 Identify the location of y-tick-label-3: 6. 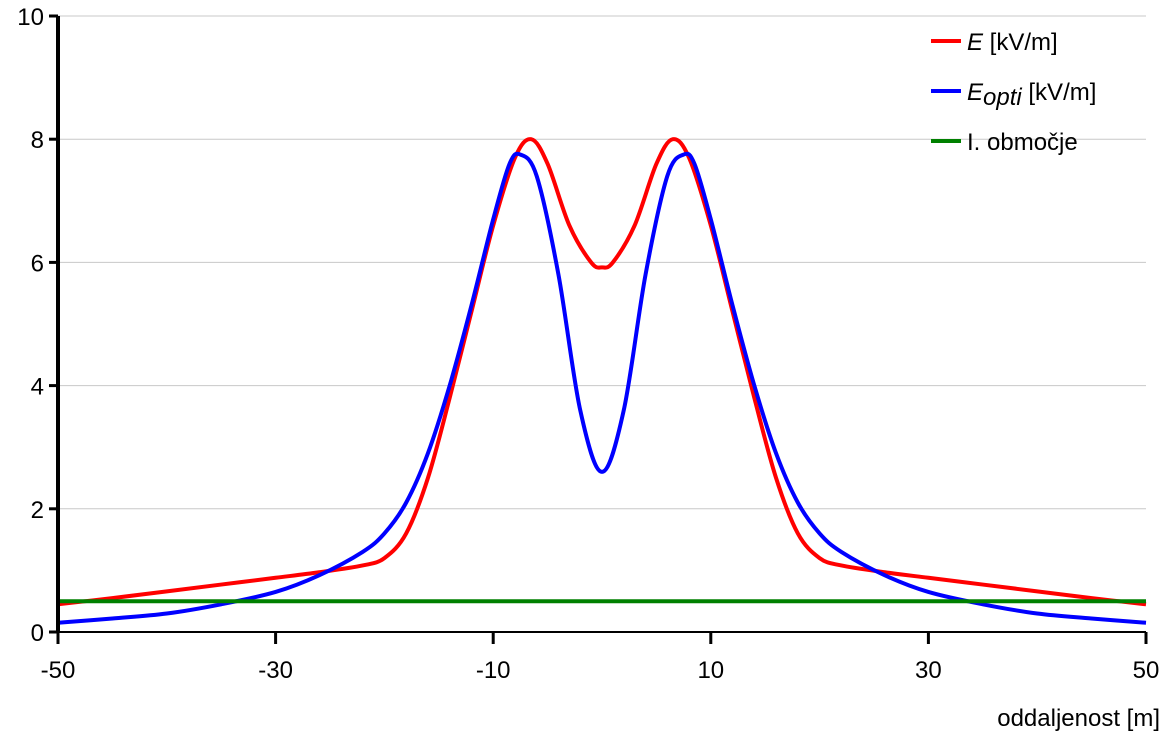
(37, 263).